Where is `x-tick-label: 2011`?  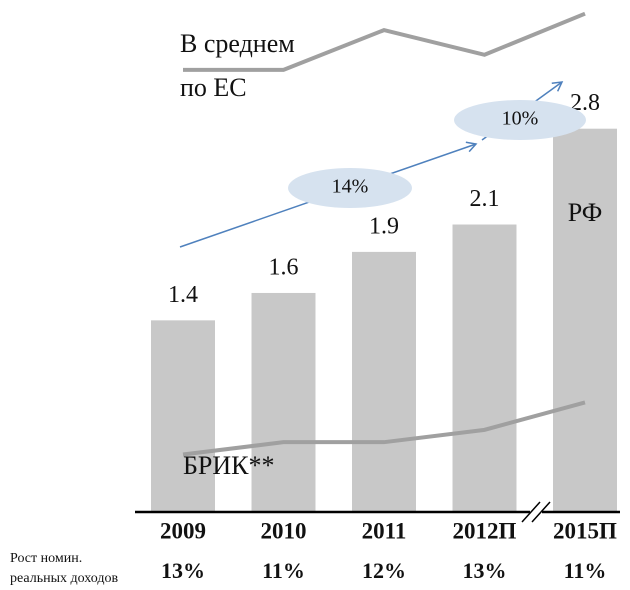
x-tick-label: 2011 is located at coordinates (384, 530).